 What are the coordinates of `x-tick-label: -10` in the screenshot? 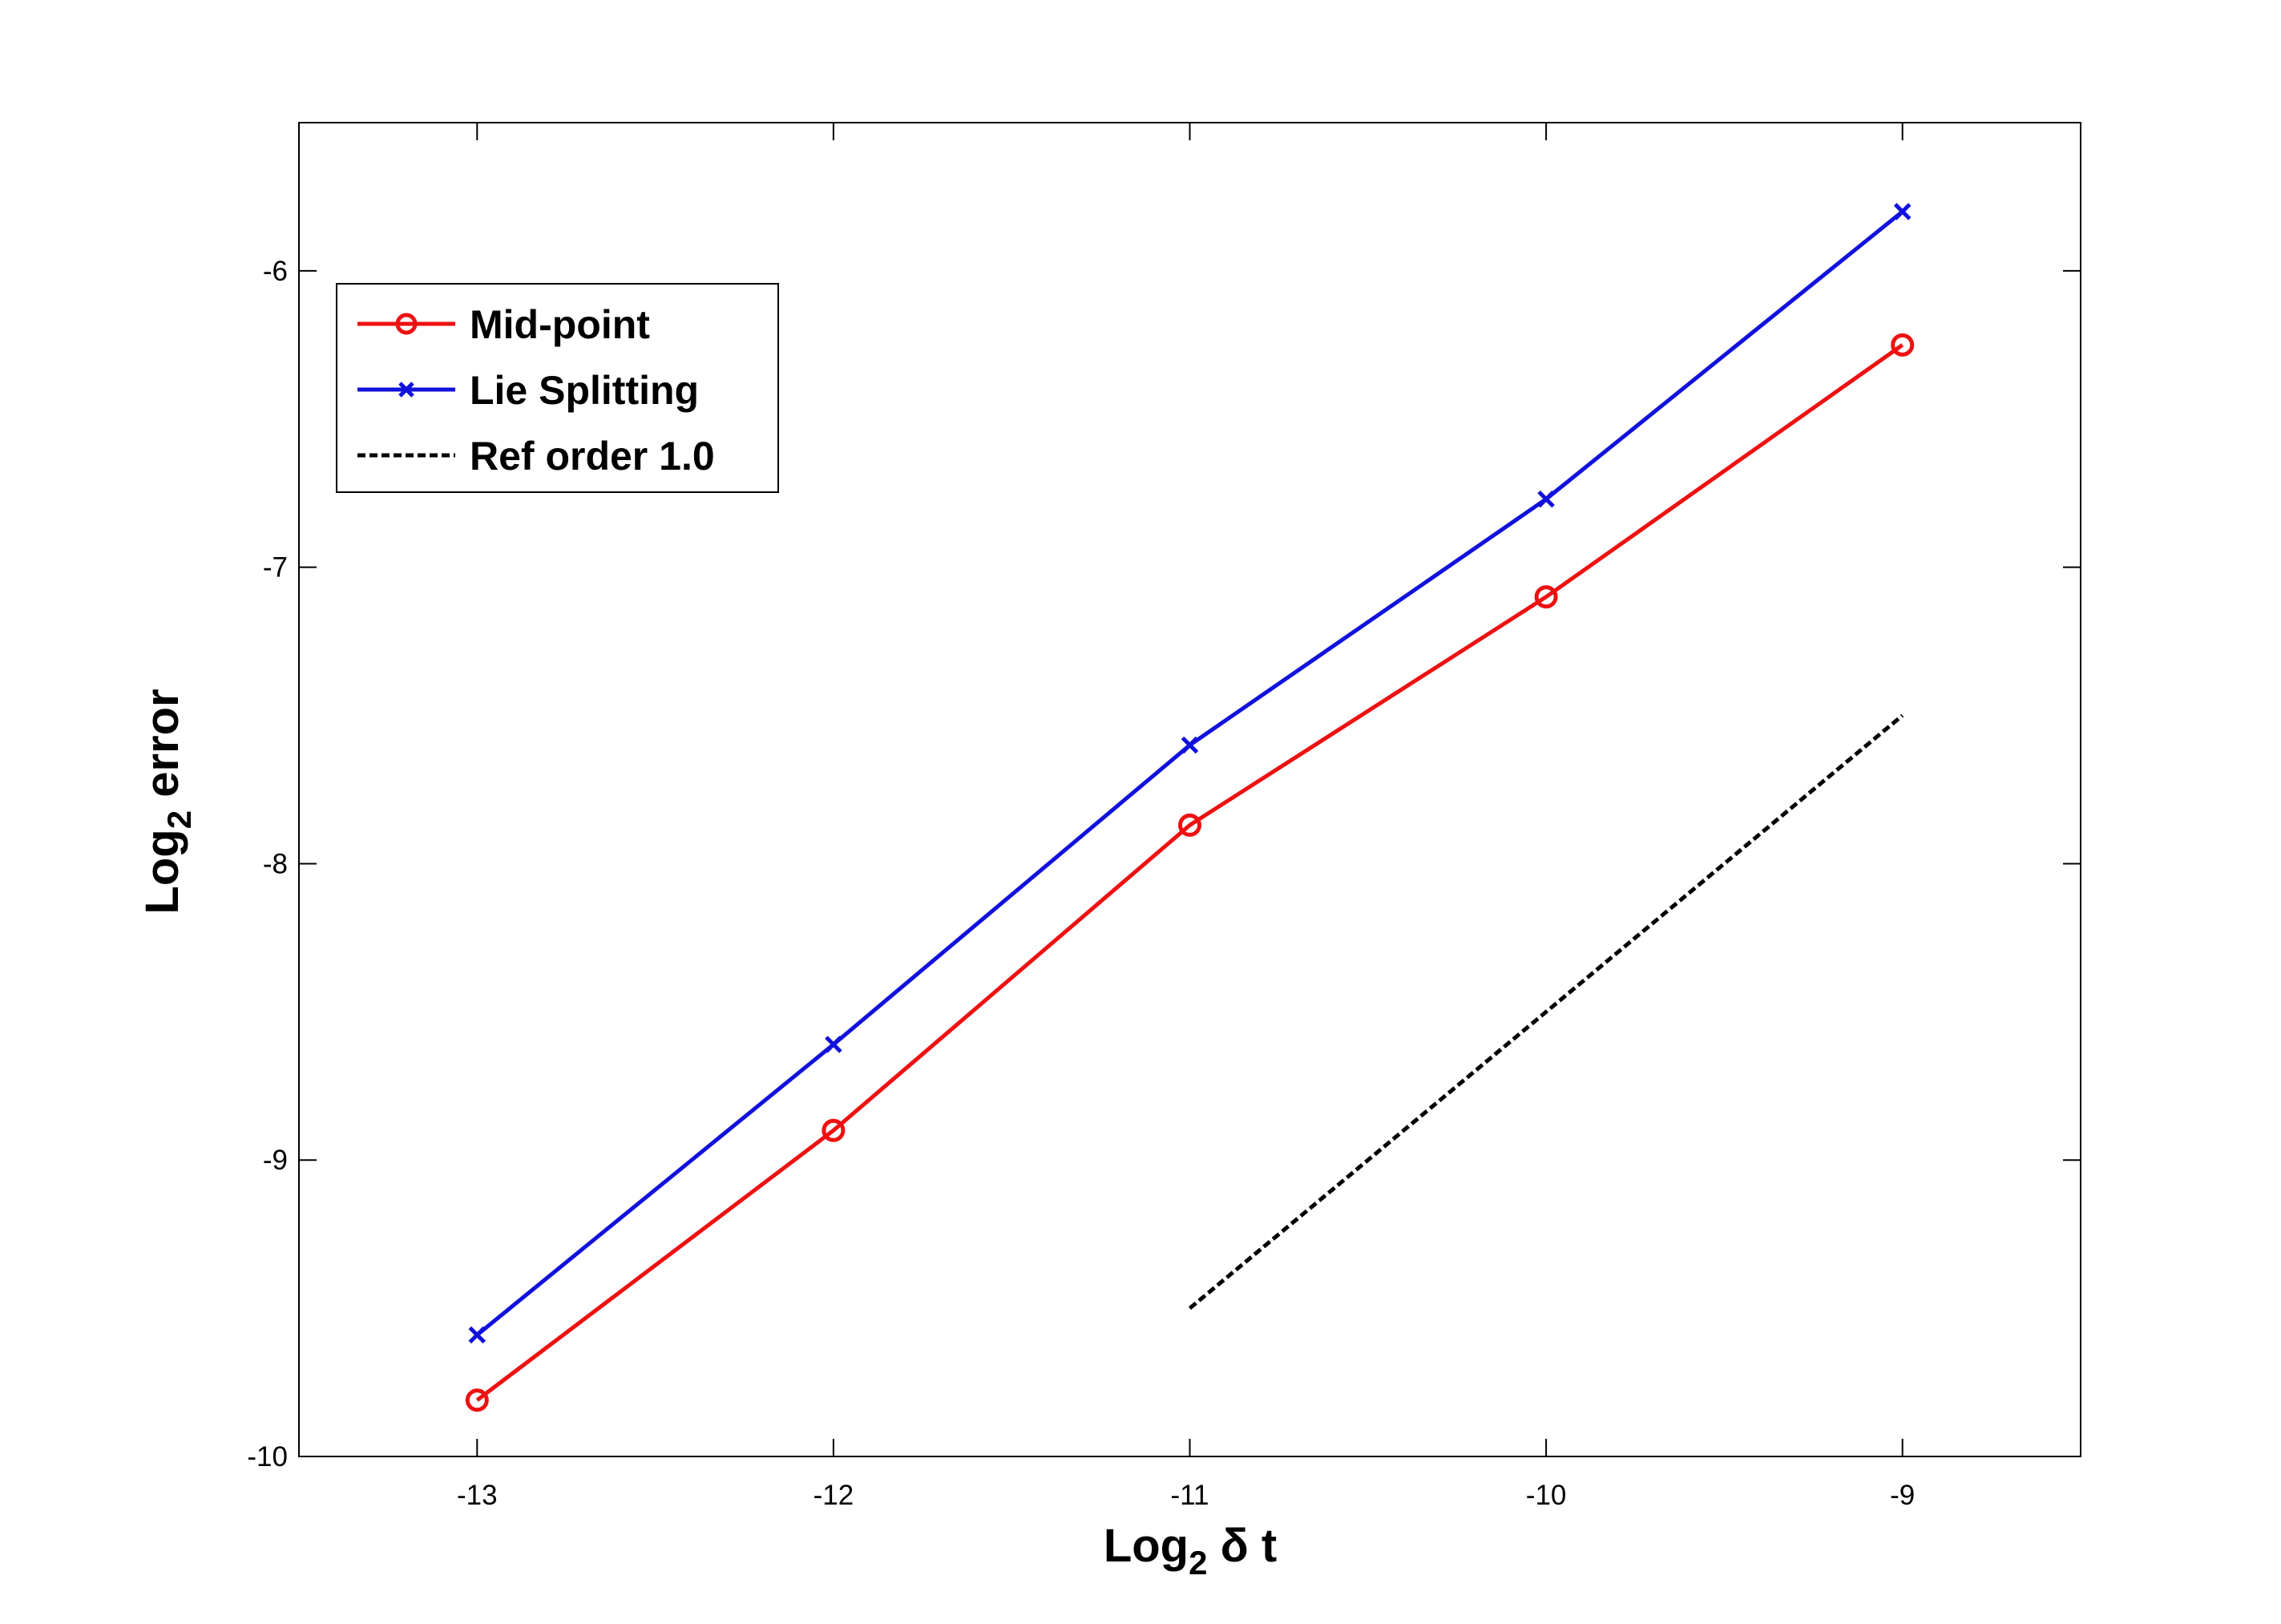 It's located at (1547, 1495).